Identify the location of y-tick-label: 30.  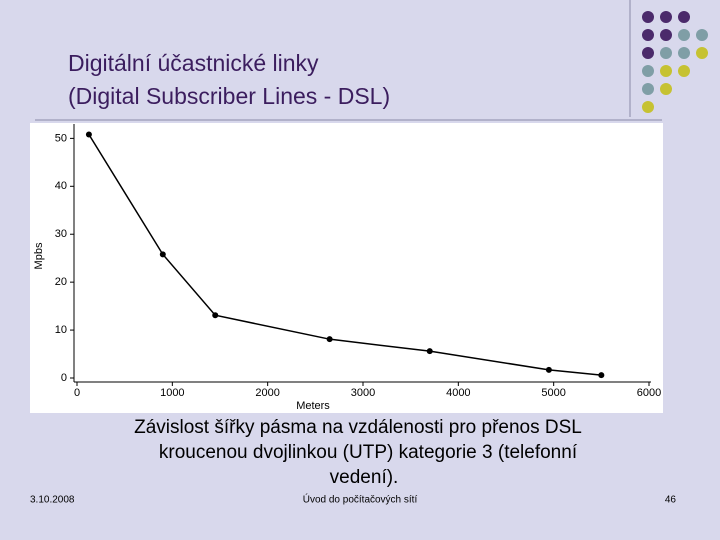
(61, 234).